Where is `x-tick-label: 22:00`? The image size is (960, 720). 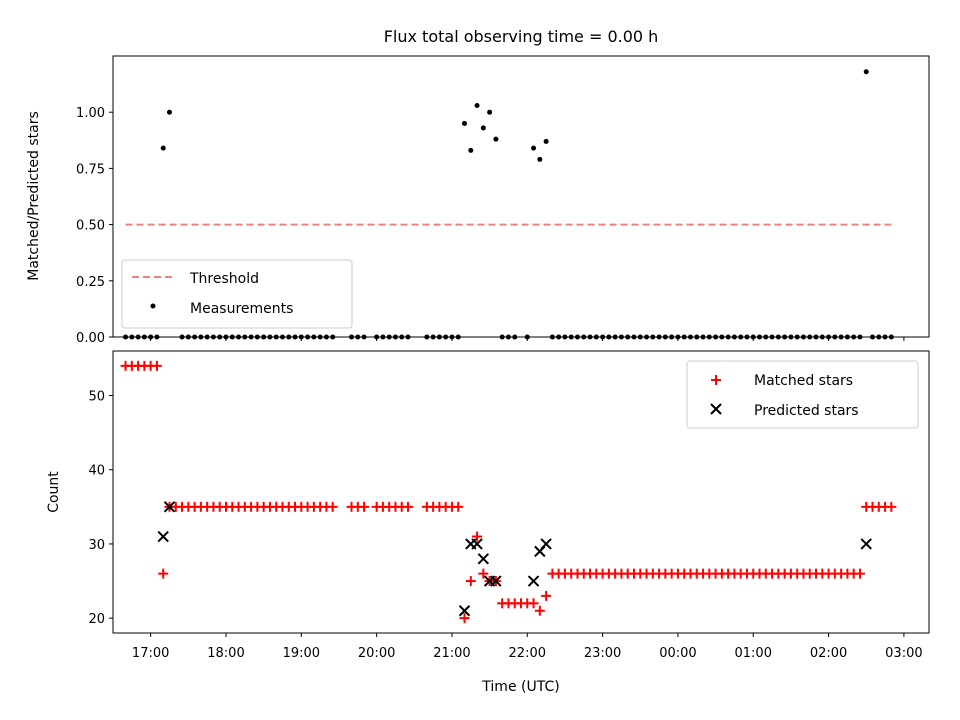
x-tick-label: 22:00 is located at coordinates (527, 653).